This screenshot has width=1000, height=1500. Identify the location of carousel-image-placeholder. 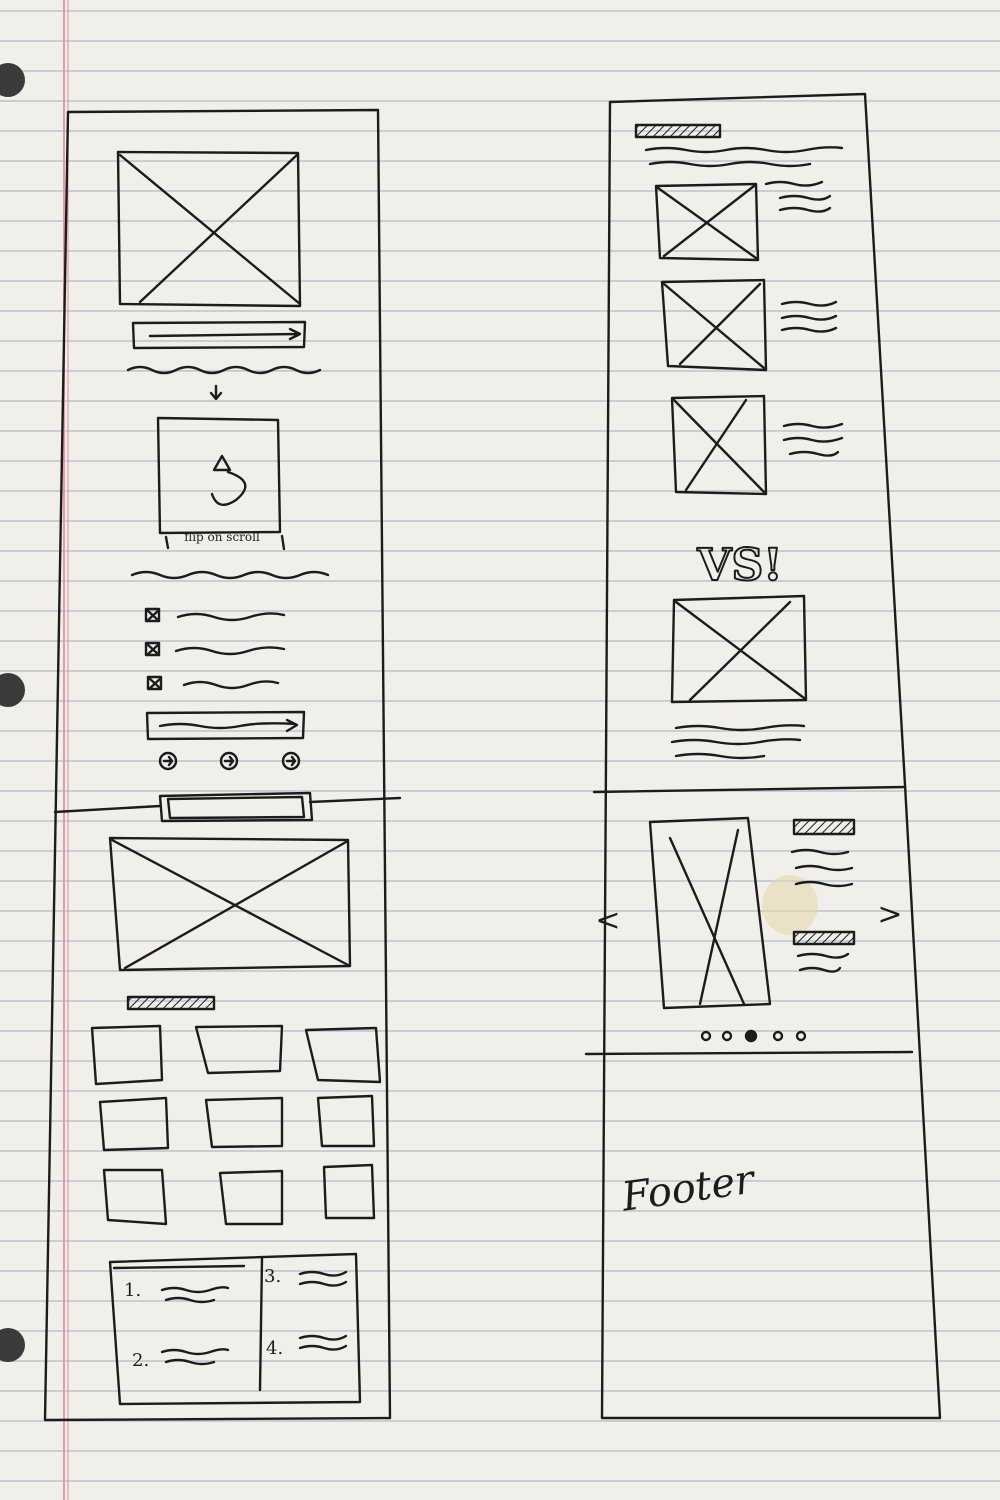
(710, 913).